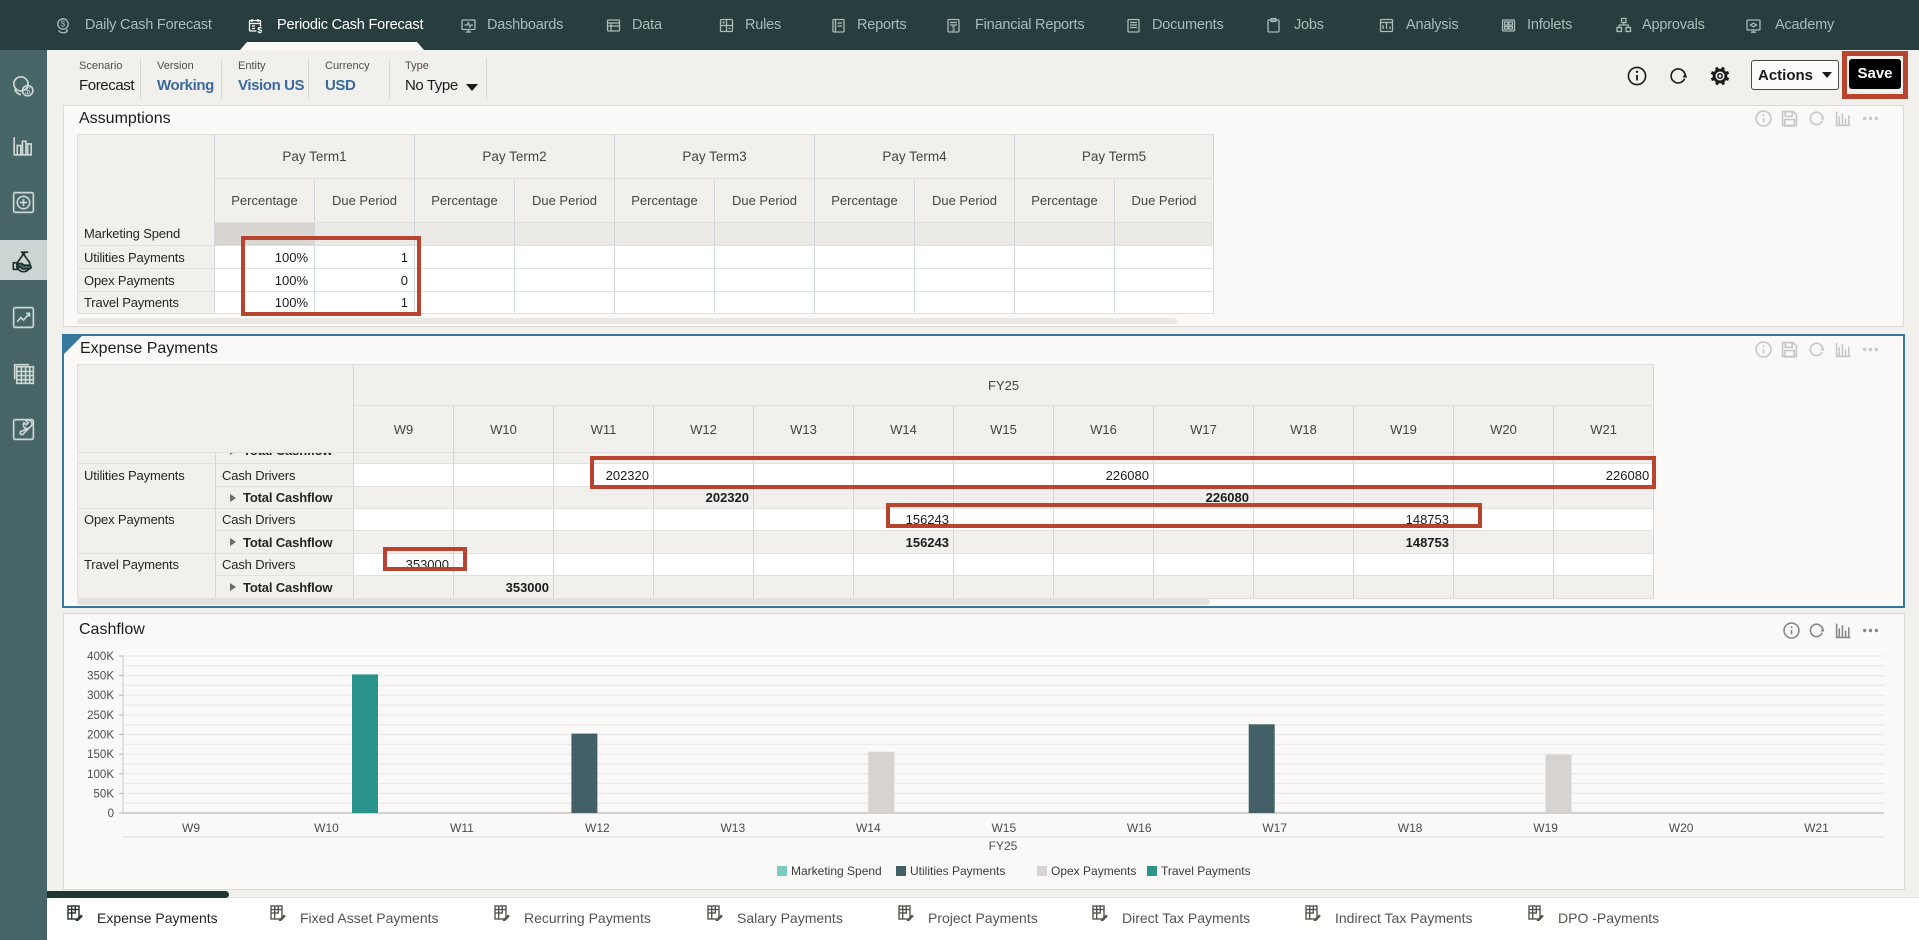 The width and height of the screenshot is (1919, 940). Describe the element at coordinates (326, 828) in the screenshot. I see `svg-text: W10` at that location.